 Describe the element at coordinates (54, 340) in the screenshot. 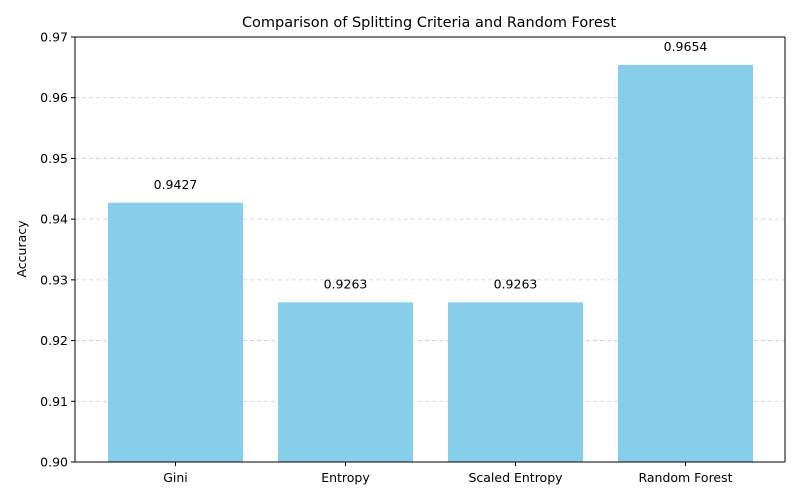

I see `y-tick-label: 0.92` at that location.